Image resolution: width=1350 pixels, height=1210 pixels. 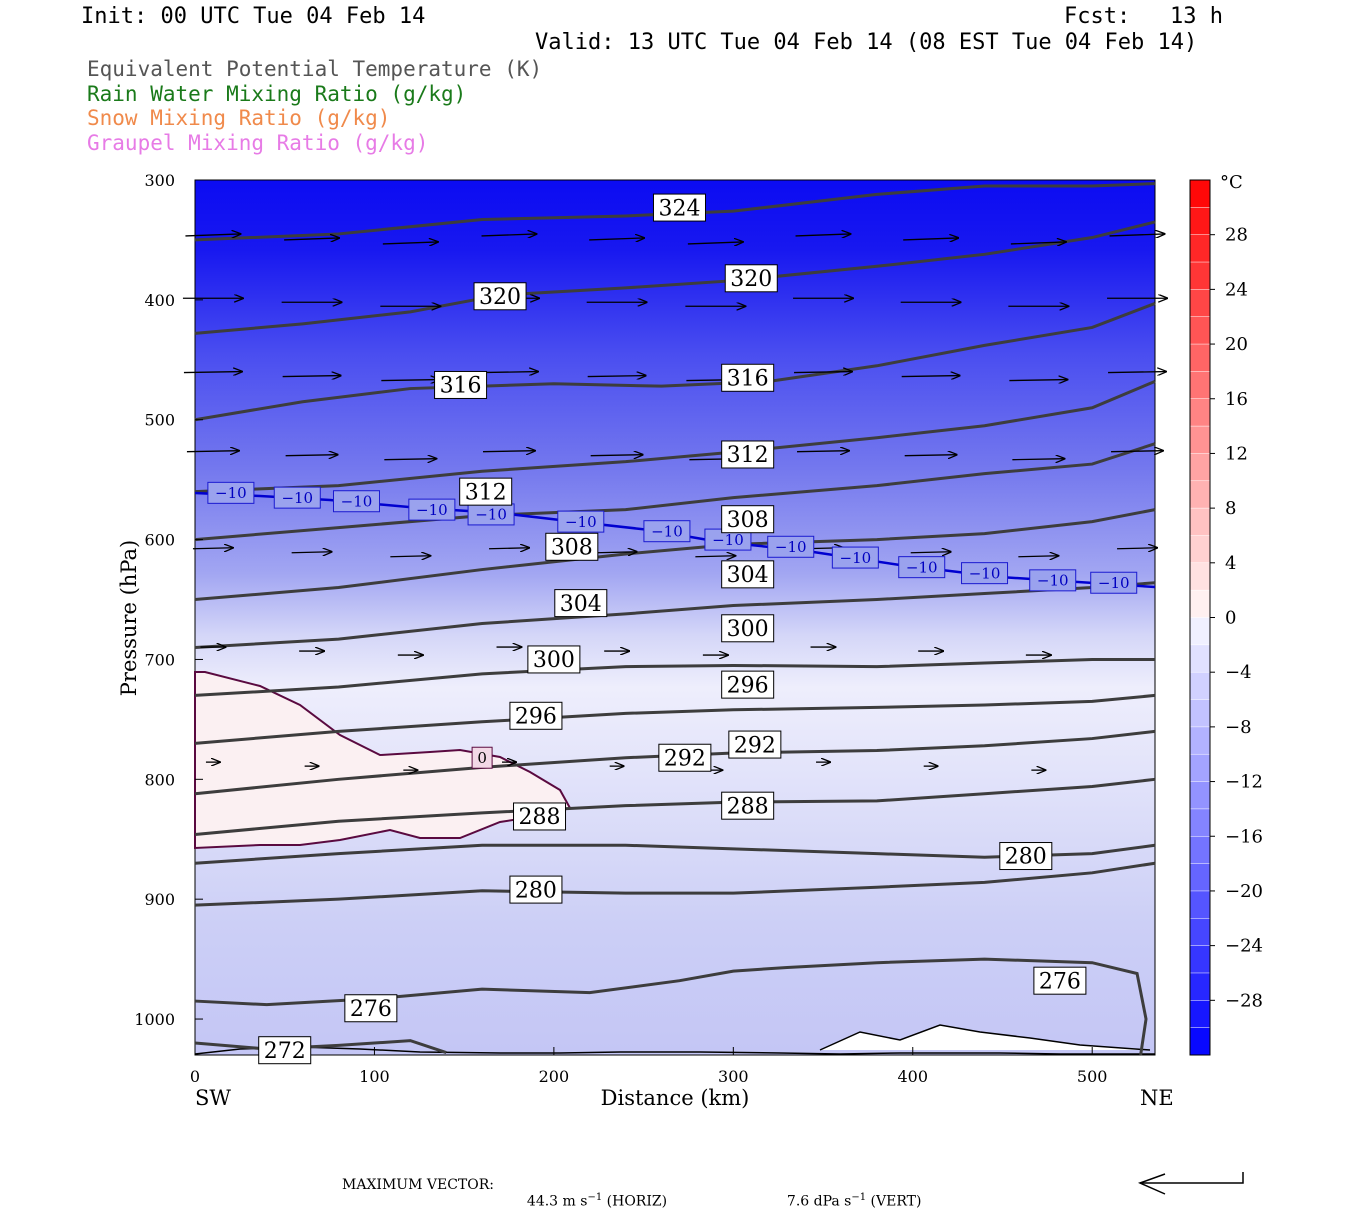 I want to click on horiz-exp: −1, so click(x=595, y=1197).